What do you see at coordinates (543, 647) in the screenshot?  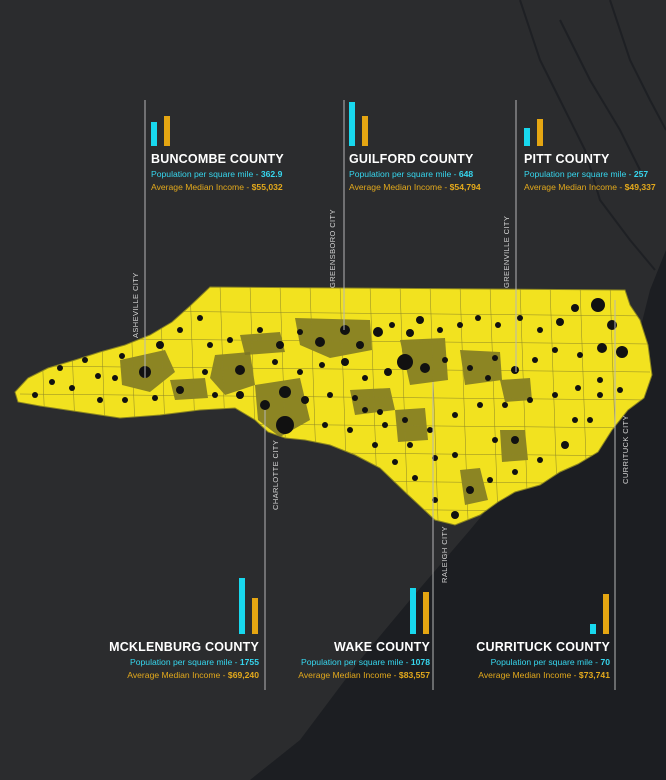 I see `county-name: CURRITUCK COUNTY` at bounding box center [543, 647].